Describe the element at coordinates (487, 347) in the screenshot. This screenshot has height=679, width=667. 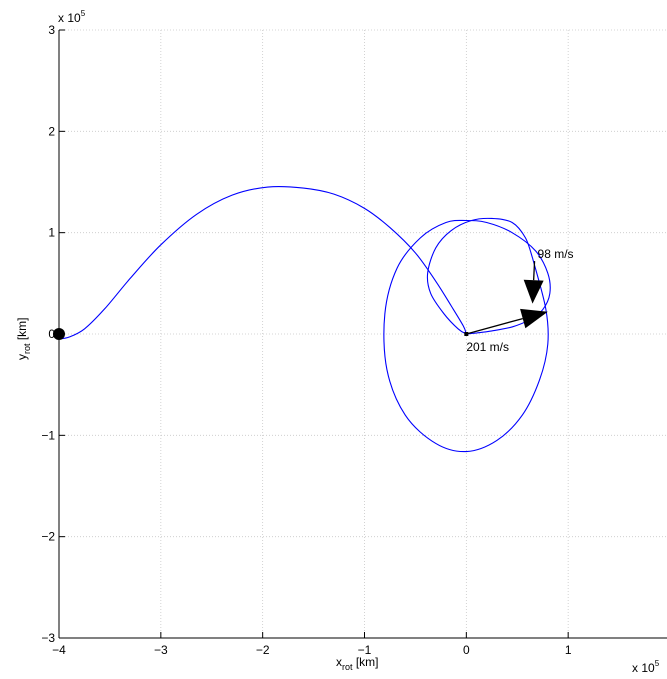
I see `velocity-label: 201 m/s` at that location.